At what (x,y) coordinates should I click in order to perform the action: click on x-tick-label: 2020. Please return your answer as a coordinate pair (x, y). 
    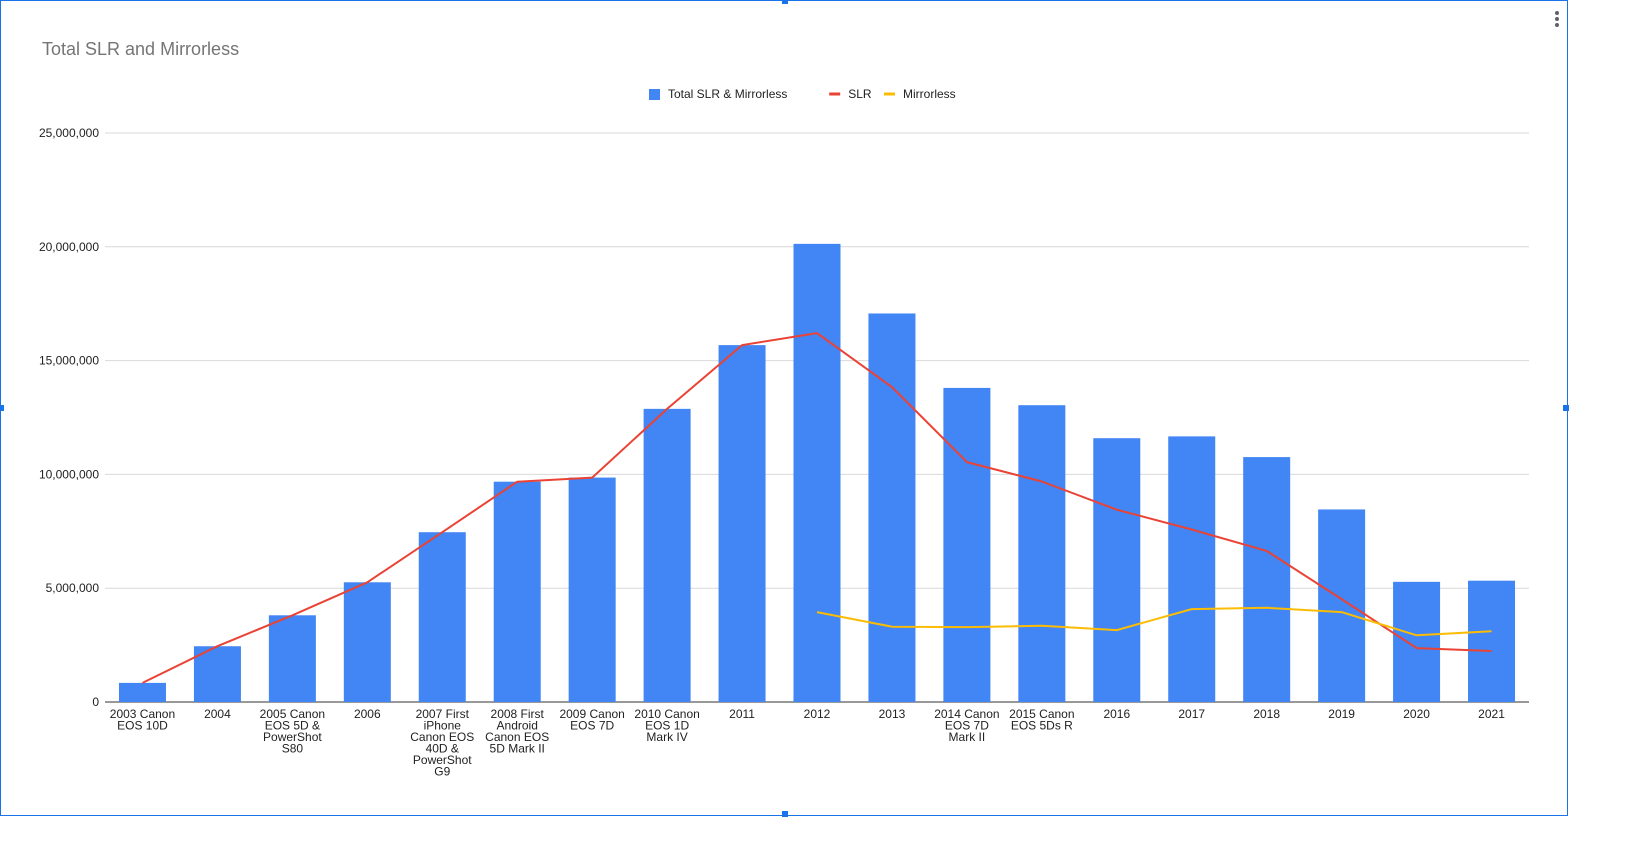
    Looking at the image, I should click on (1416, 714).